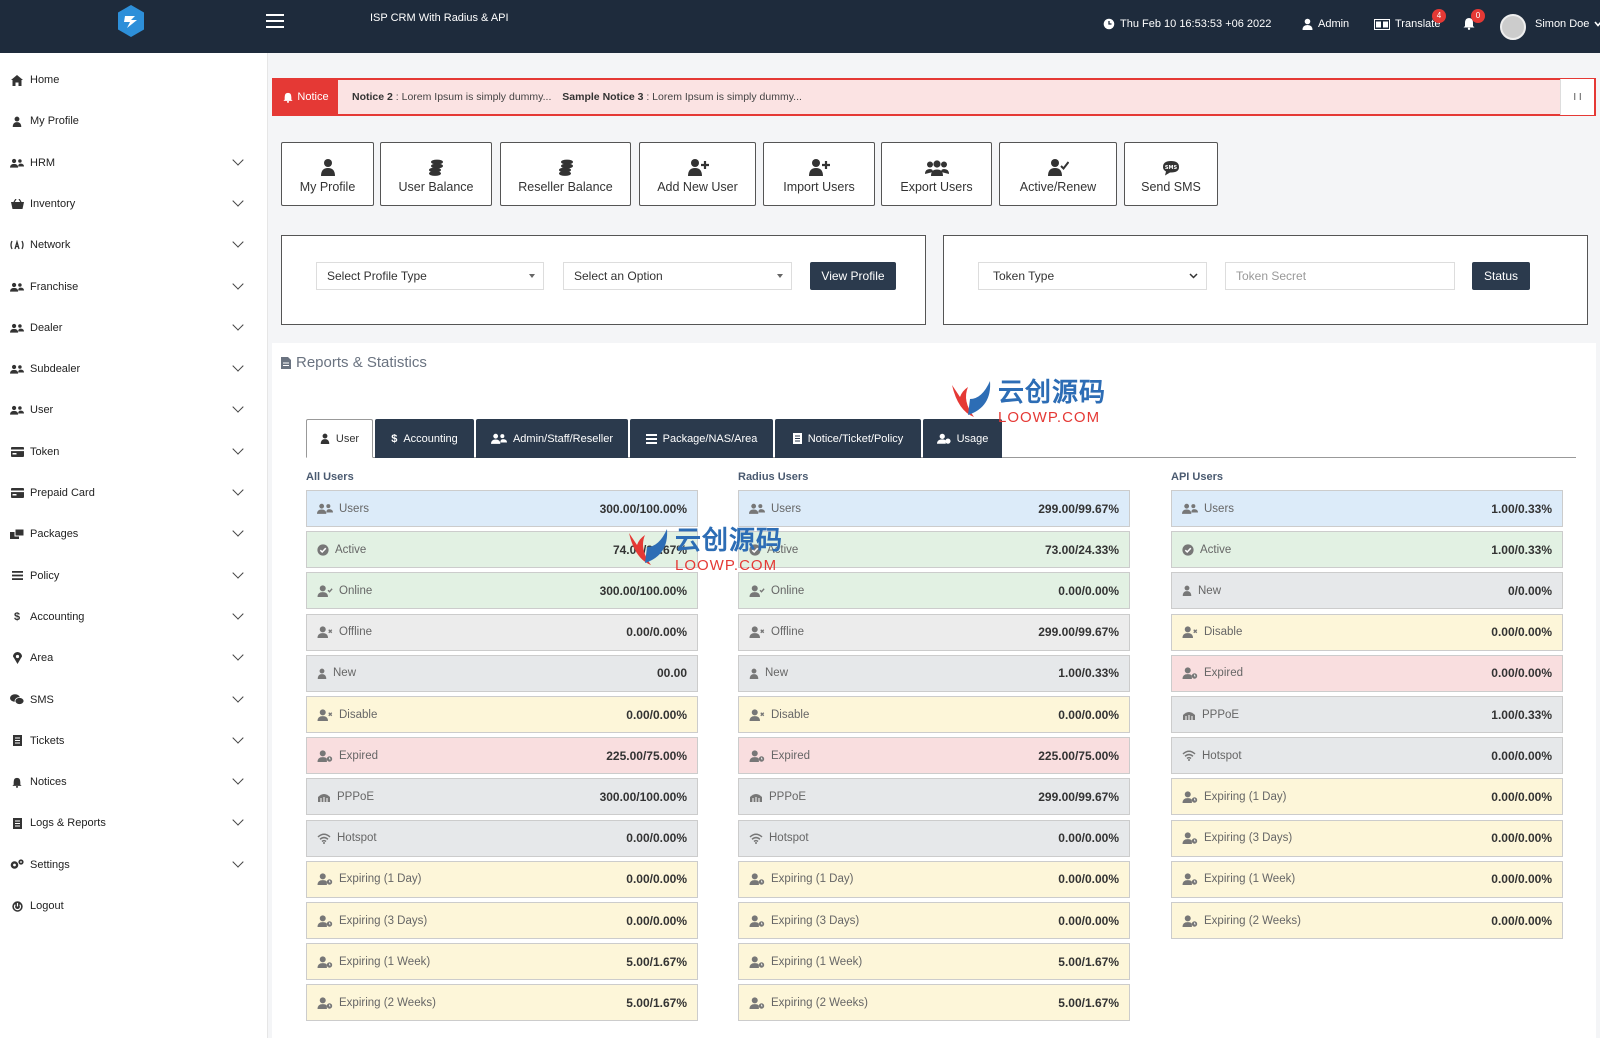 The image size is (1600, 1038). Describe the element at coordinates (1092, 276) in the screenshot. I see `token-type-select: Token Type` at that location.